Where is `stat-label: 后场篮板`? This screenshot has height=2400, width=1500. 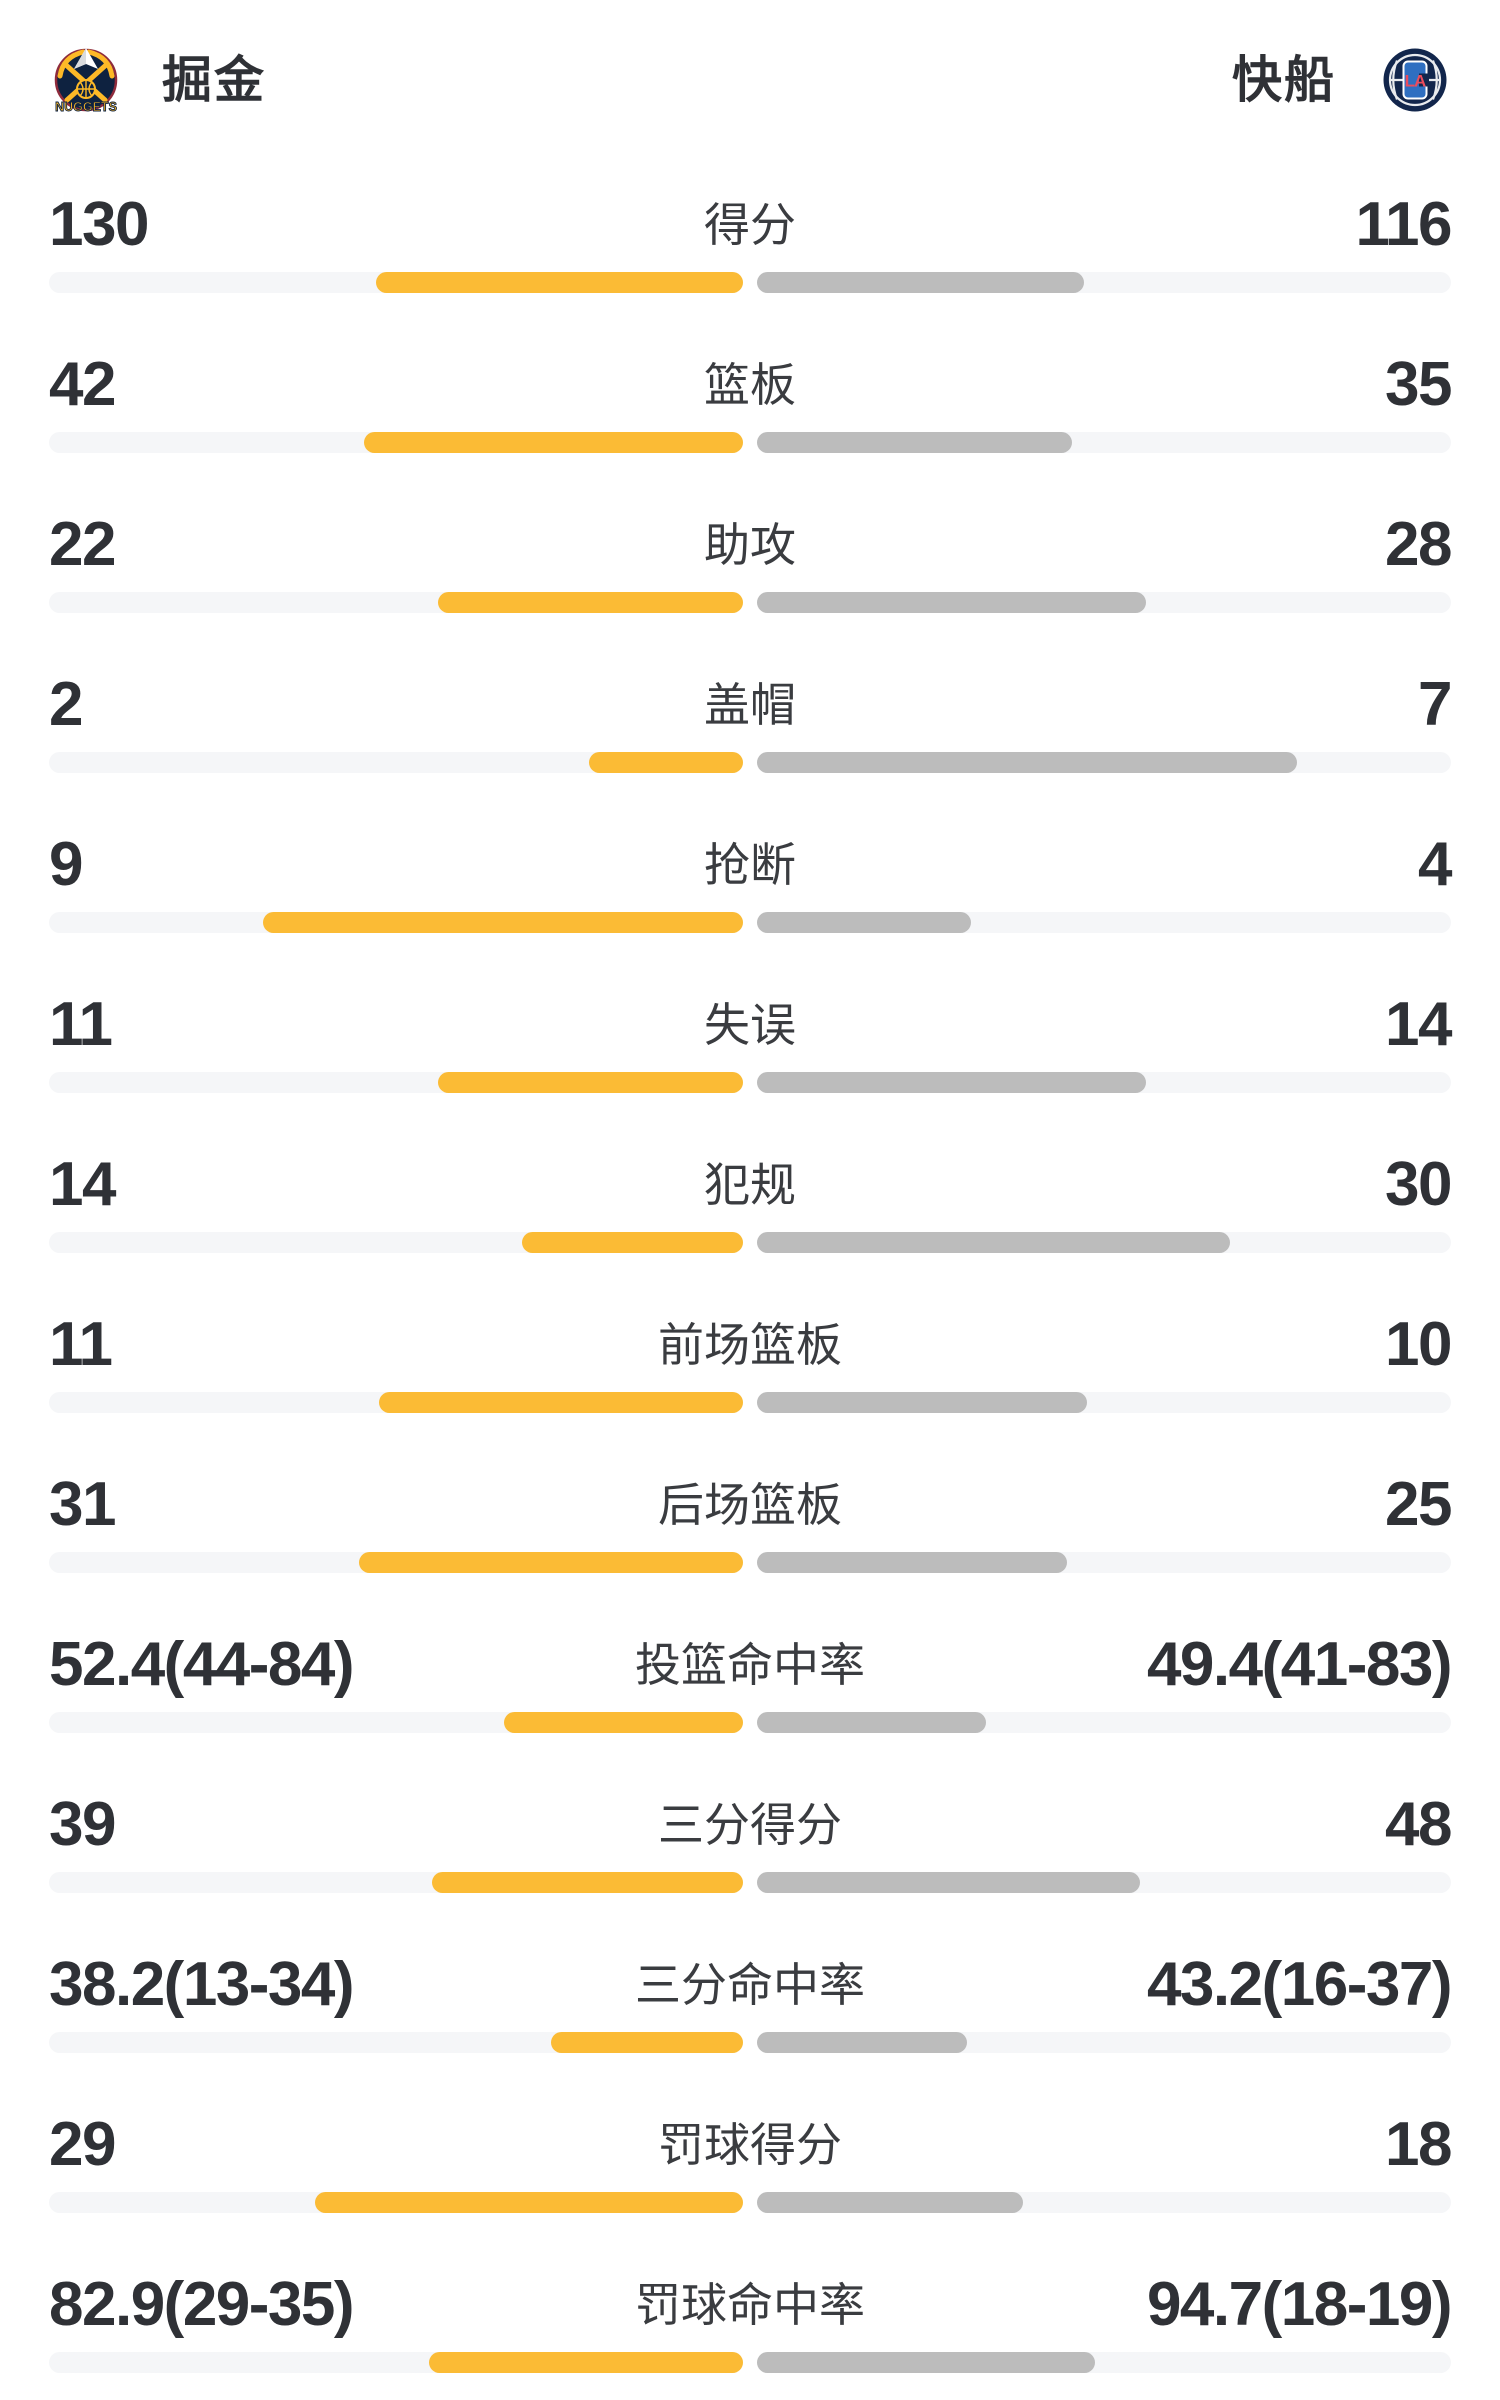
stat-label: 后场篮板 is located at coordinates (750, 1505).